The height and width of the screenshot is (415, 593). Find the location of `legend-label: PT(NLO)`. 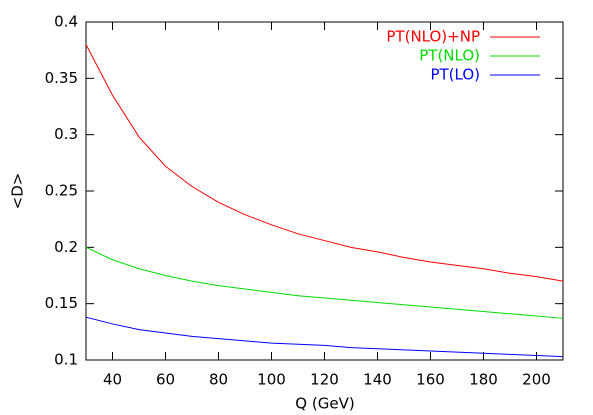

legend-label: PT(NLO) is located at coordinates (449, 56).